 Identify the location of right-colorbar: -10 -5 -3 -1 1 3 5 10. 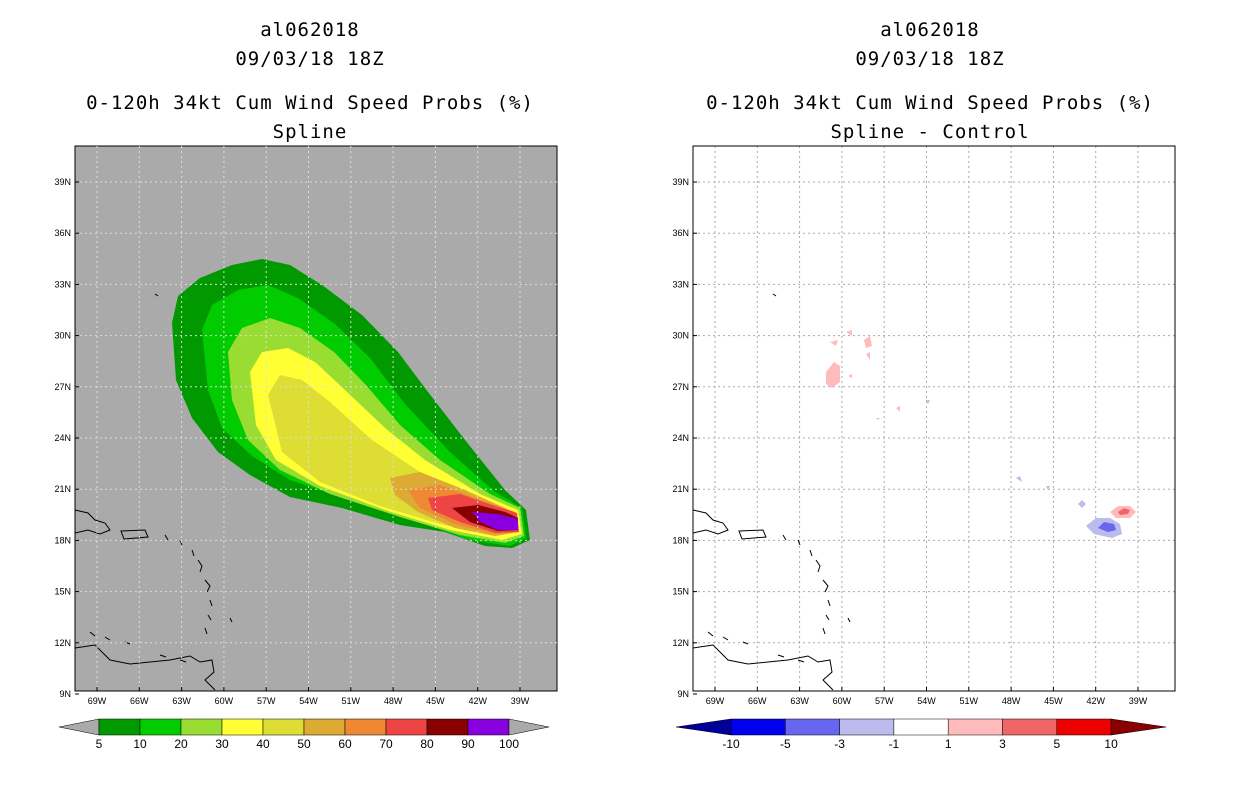
(921, 734).